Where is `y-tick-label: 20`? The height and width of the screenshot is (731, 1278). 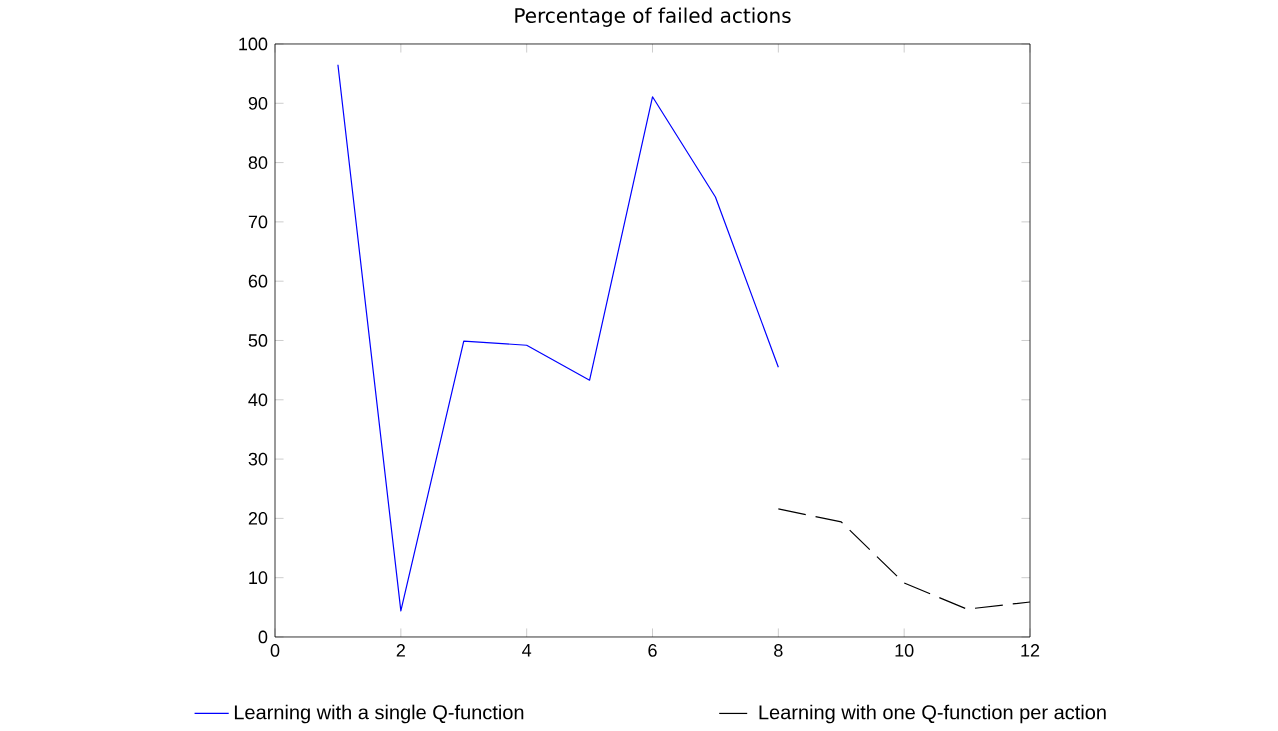
y-tick-label: 20 is located at coordinates (258, 518).